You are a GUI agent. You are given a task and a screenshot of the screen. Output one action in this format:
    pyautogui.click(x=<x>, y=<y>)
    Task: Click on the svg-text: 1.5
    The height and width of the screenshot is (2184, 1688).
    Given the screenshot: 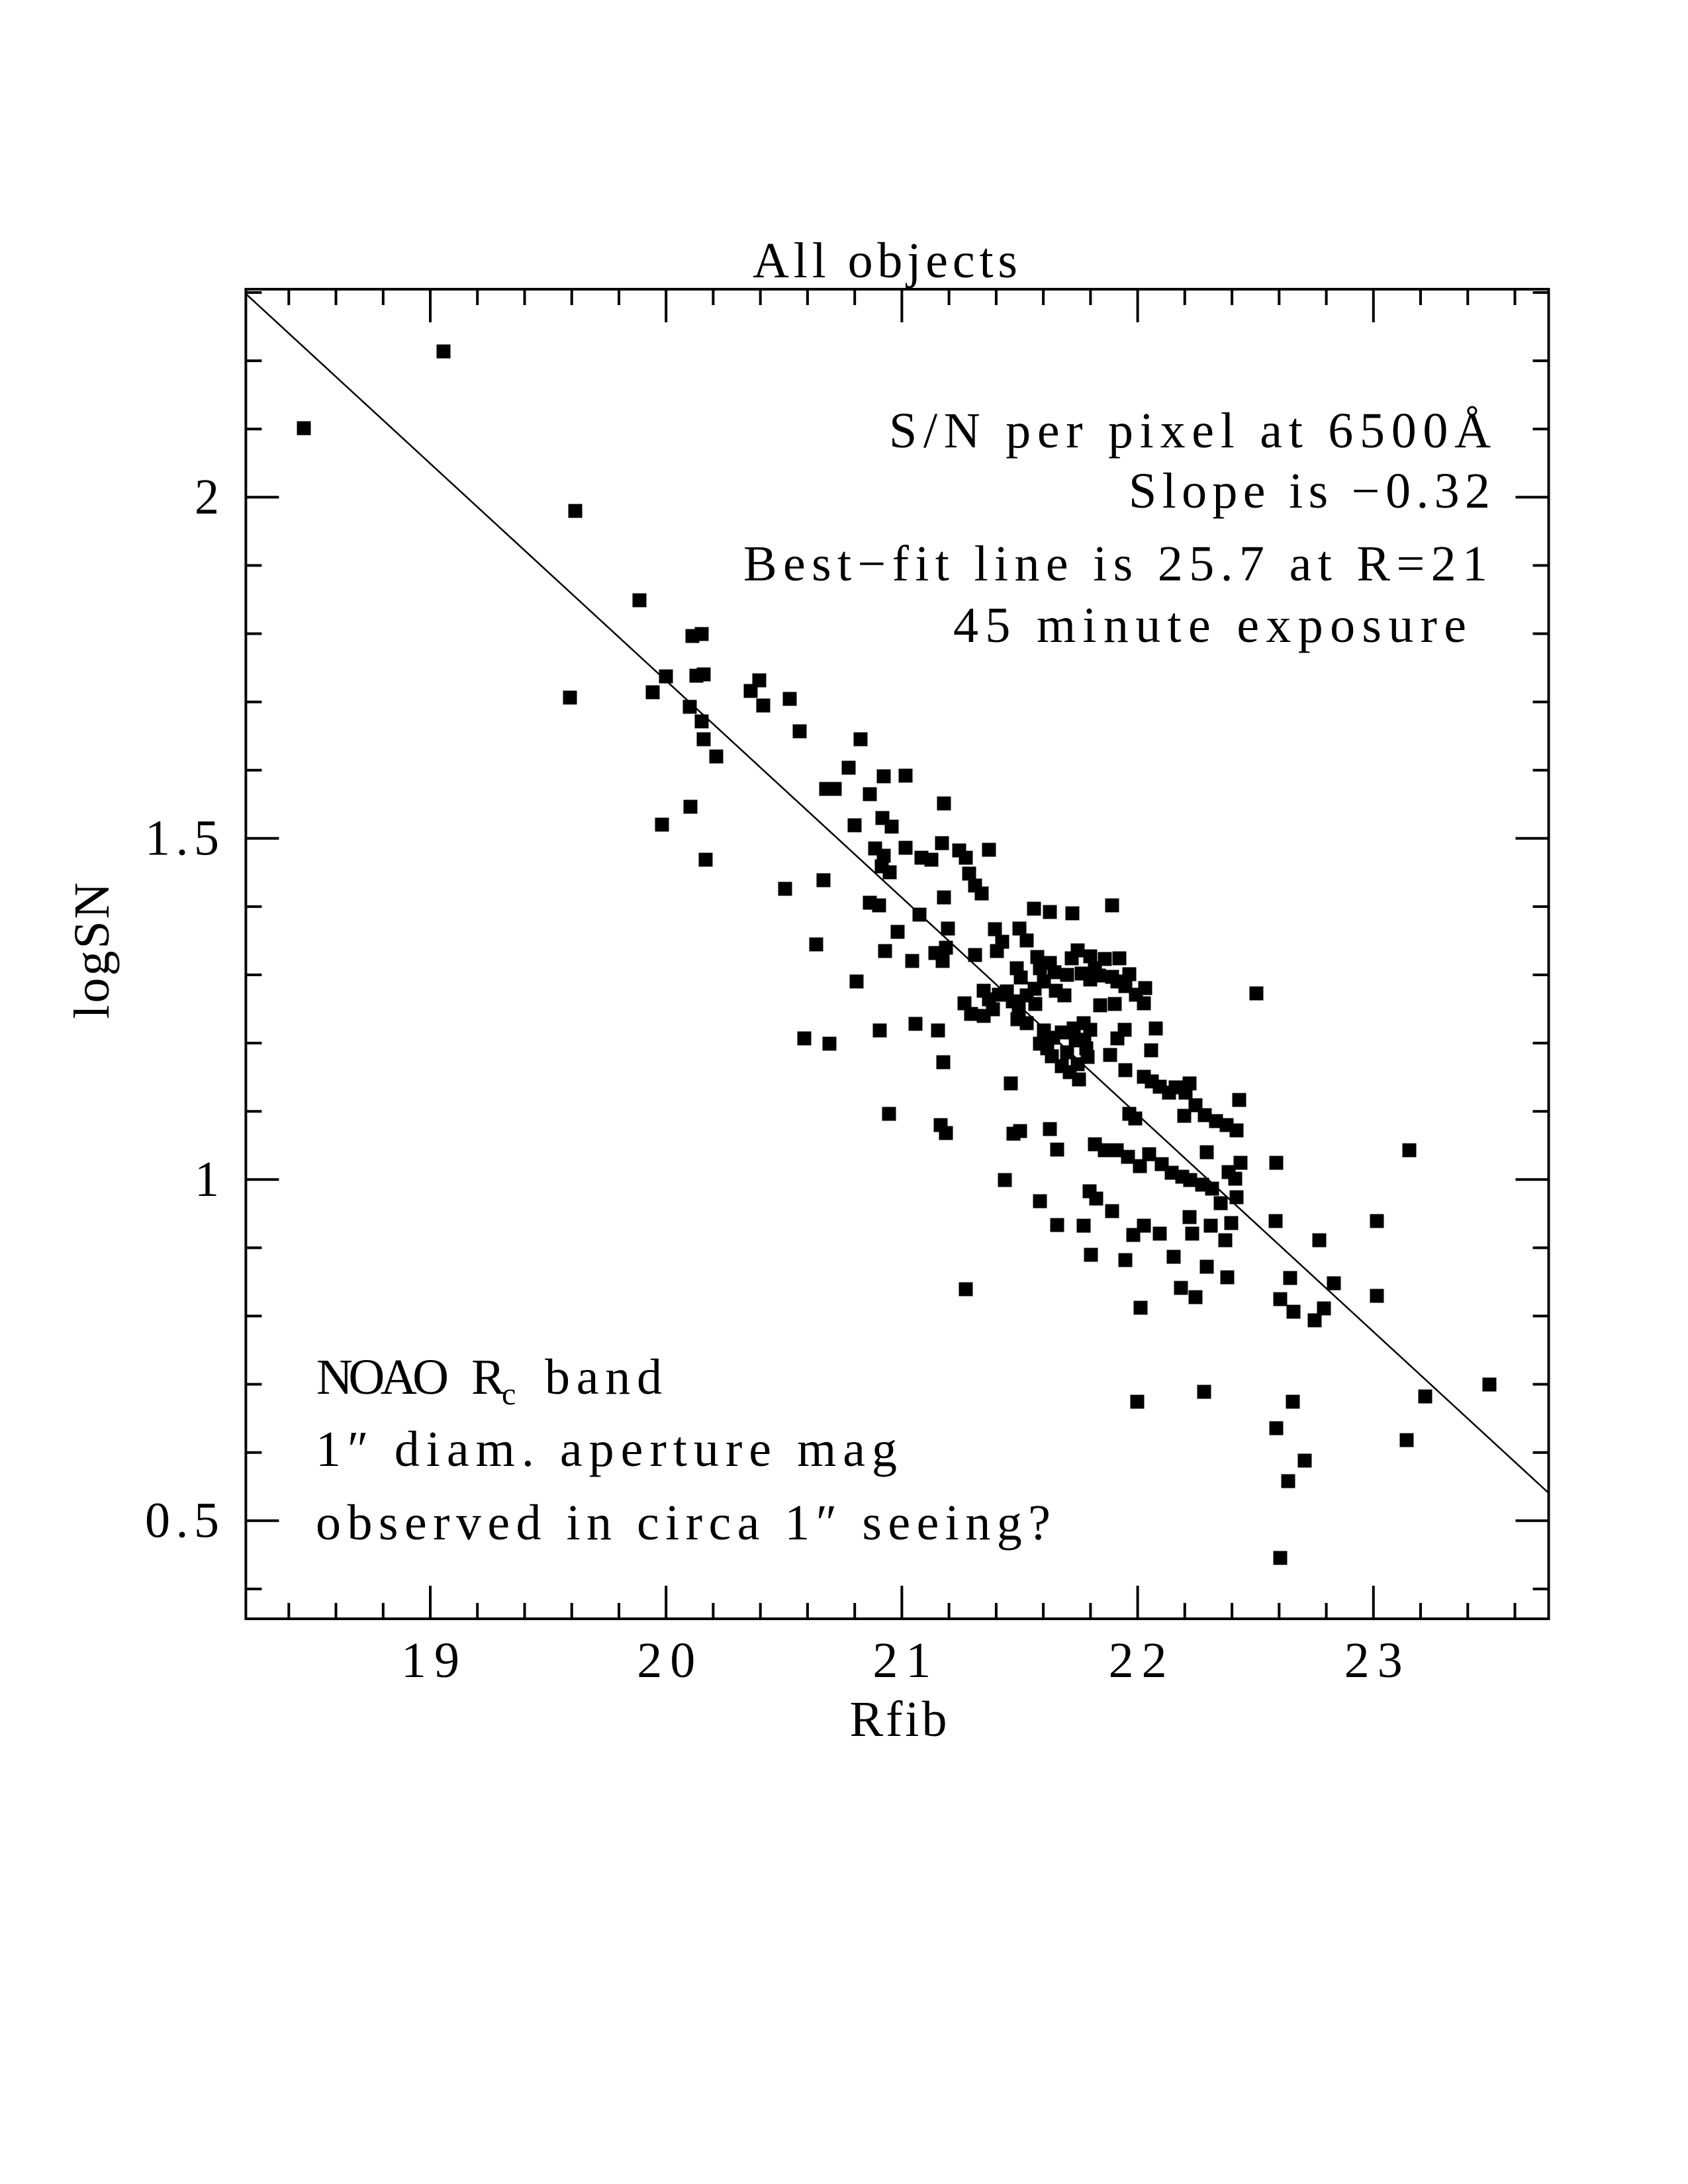 What is the action you would take?
    pyautogui.click(x=182, y=839)
    